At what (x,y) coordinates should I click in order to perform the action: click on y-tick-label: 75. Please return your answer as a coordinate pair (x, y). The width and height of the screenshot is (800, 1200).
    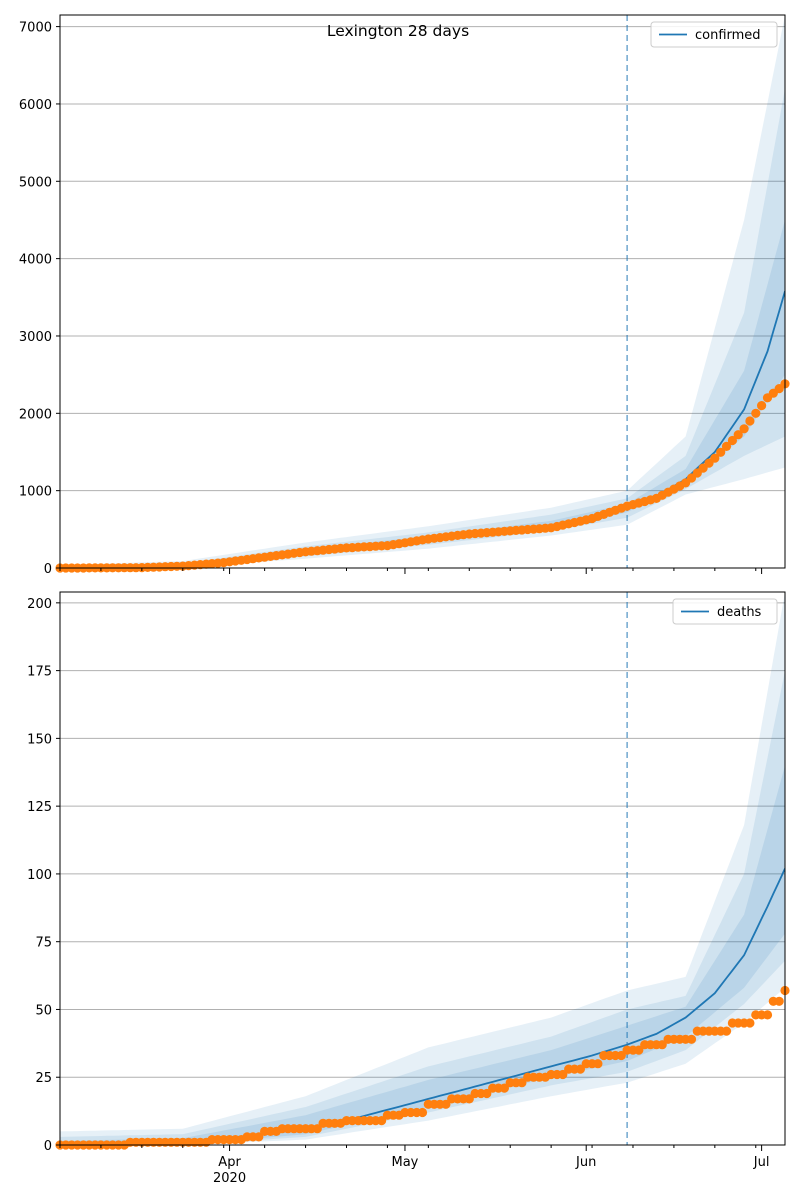
    Looking at the image, I should click on (43, 943).